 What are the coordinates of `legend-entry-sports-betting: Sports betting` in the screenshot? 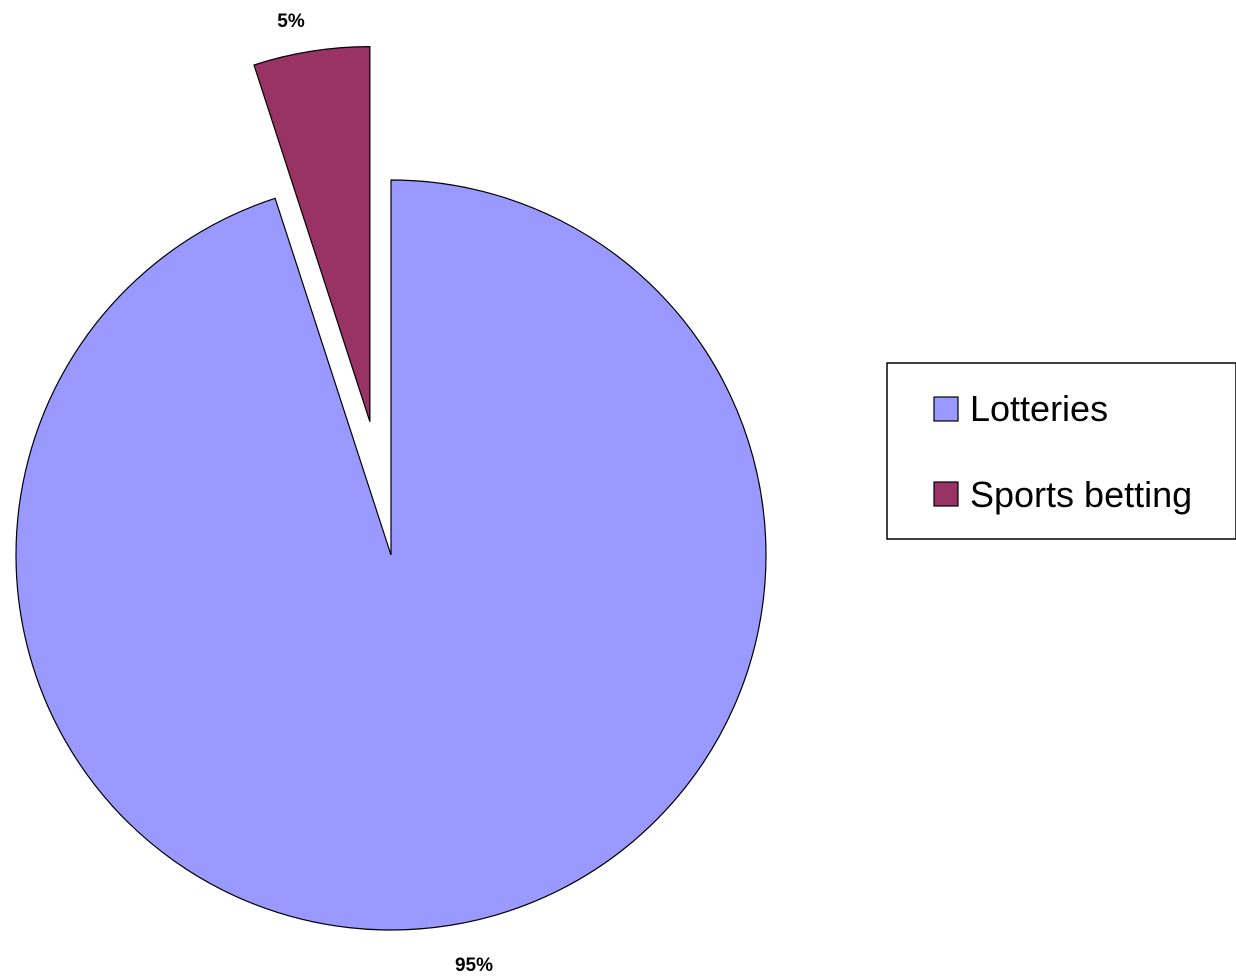 It's located at (1062, 494).